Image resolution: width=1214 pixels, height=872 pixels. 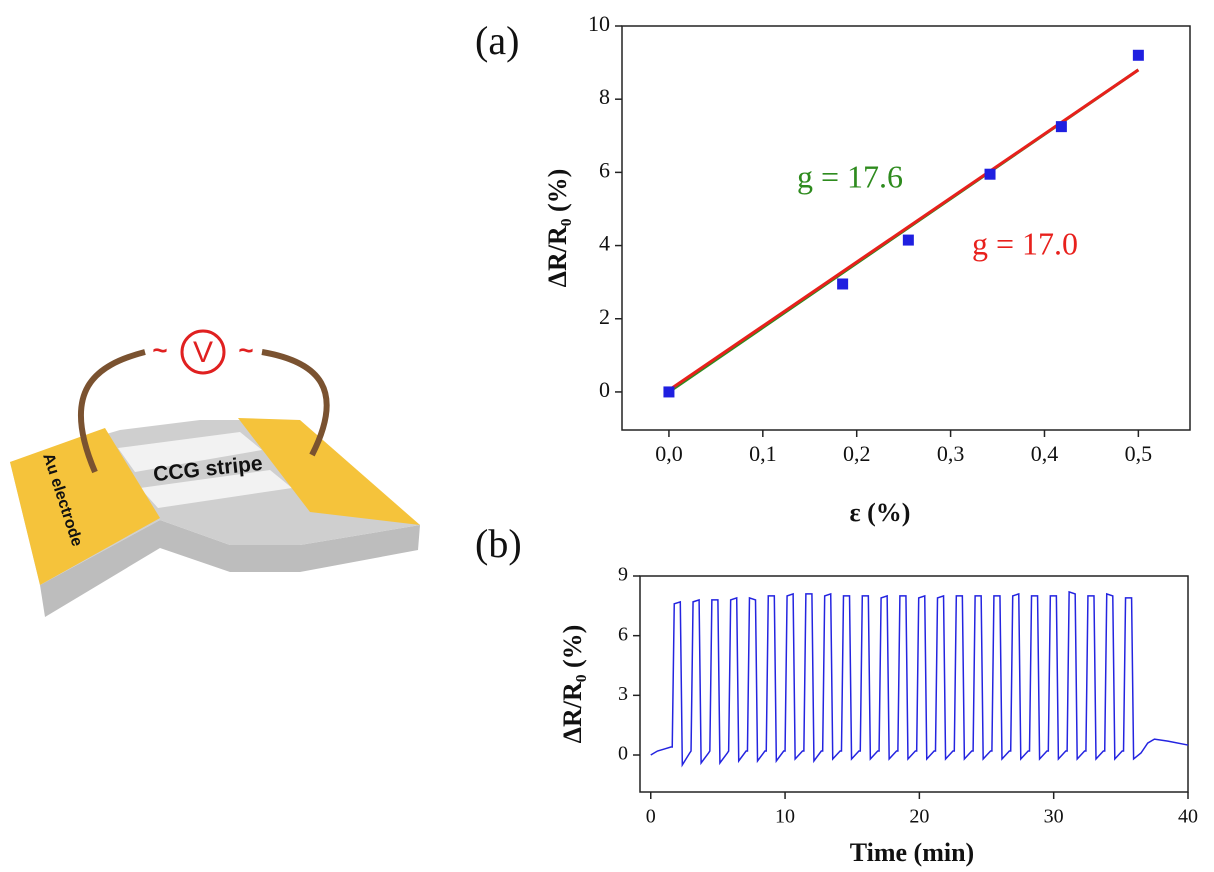 I want to click on y-tick-label: 2, so click(x=604, y=316).